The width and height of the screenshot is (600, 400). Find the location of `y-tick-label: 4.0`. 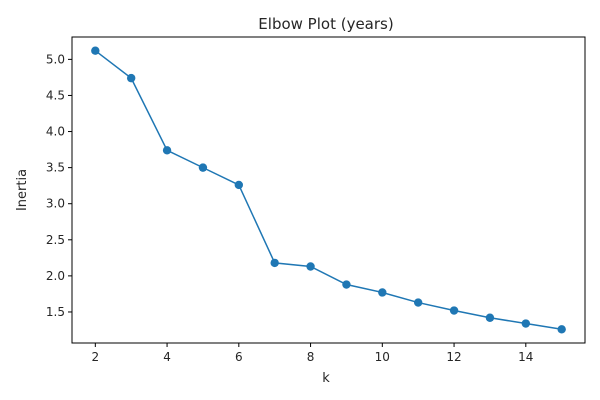

y-tick-label: 4.0 is located at coordinates (55, 132).